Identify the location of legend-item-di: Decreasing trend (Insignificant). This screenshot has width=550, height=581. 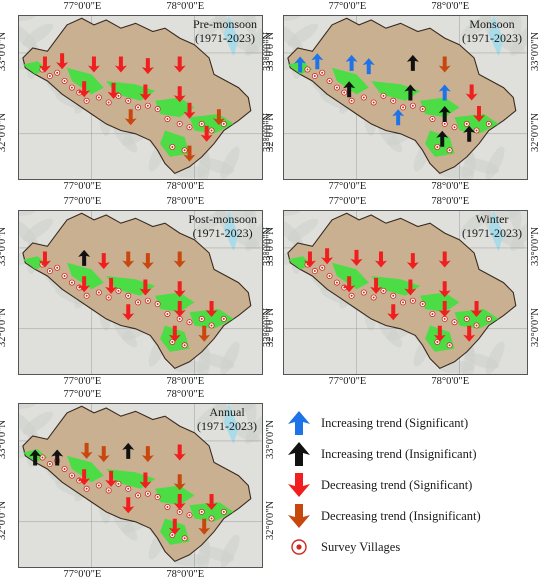
(382, 516).